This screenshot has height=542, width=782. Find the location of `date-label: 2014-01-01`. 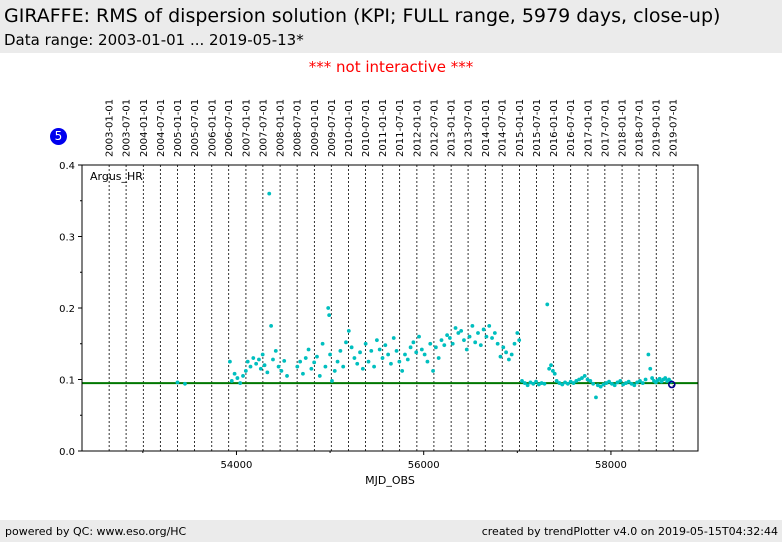

date-label: 2014-01-01 is located at coordinates (486, 128).